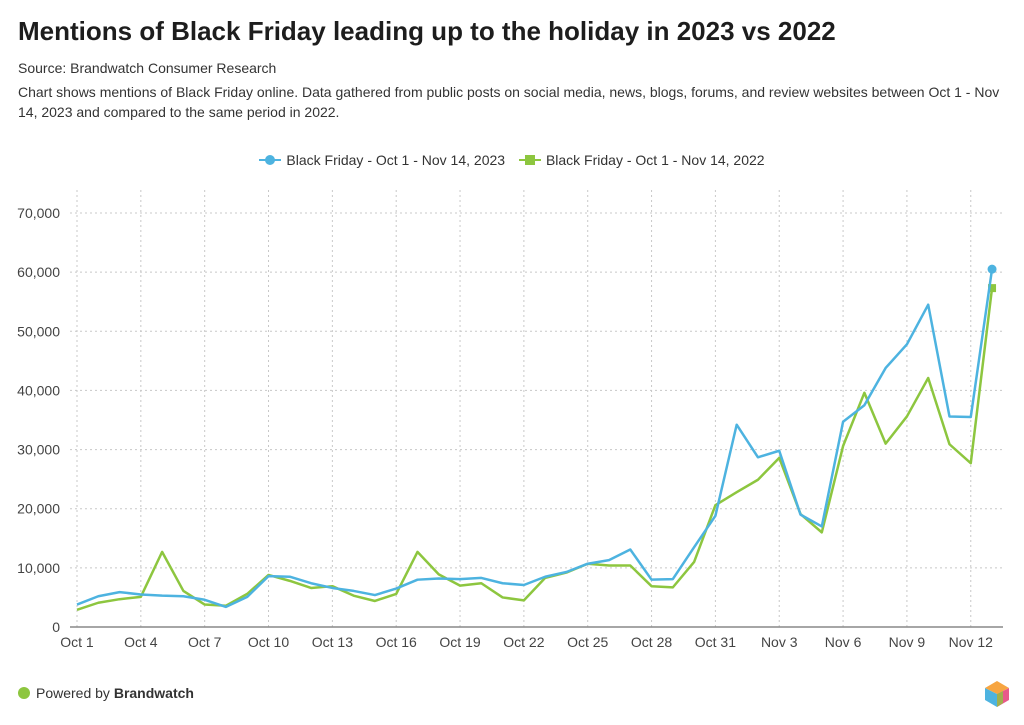 Image resolution: width=1024 pixels, height=725 pixels. What do you see at coordinates (38, 272) in the screenshot?
I see `y-tick-label: 60,000` at bounding box center [38, 272].